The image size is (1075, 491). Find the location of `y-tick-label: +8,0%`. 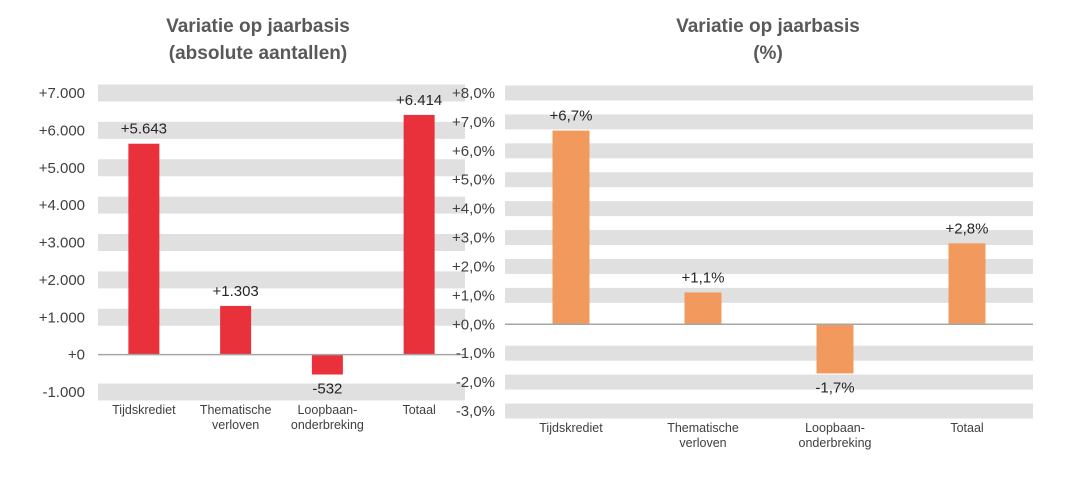

y-tick-label: +8,0% is located at coordinates (473, 93).